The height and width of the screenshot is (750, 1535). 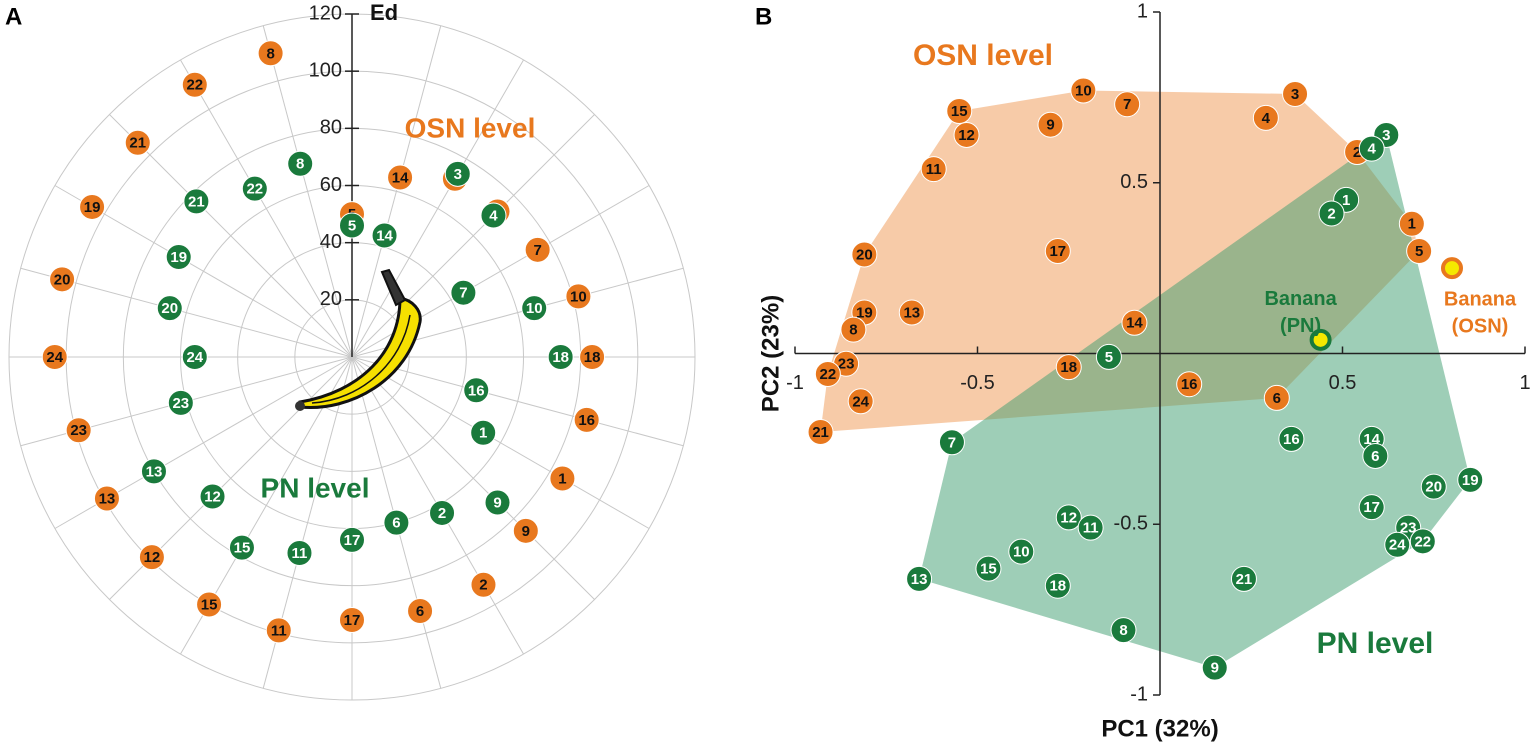 What do you see at coordinates (458, 174) in the screenshot?
I see `point-label: 3` at bounding box center [458, 174].